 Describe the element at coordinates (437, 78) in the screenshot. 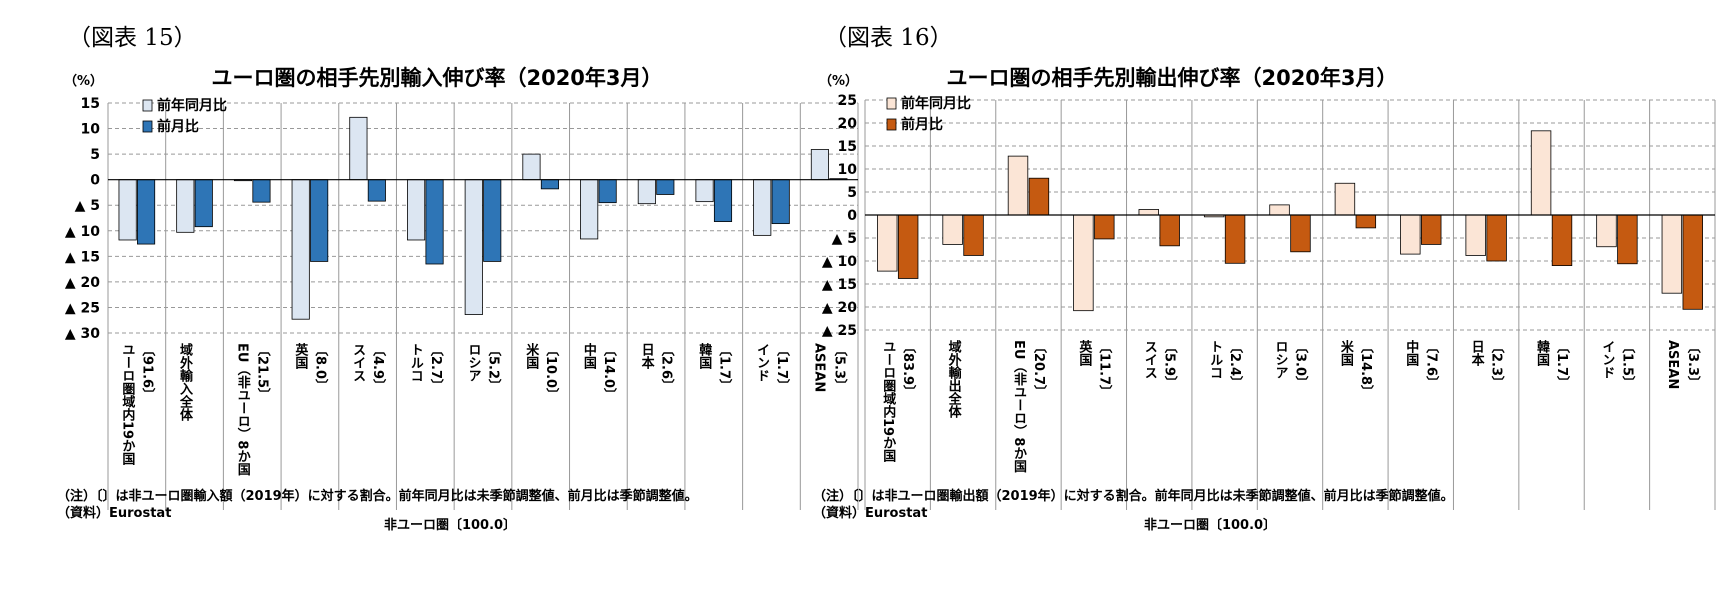

I see `chart-title: ユーロ圏の相手先別輸入伸び率（2020年3月）` at that location.